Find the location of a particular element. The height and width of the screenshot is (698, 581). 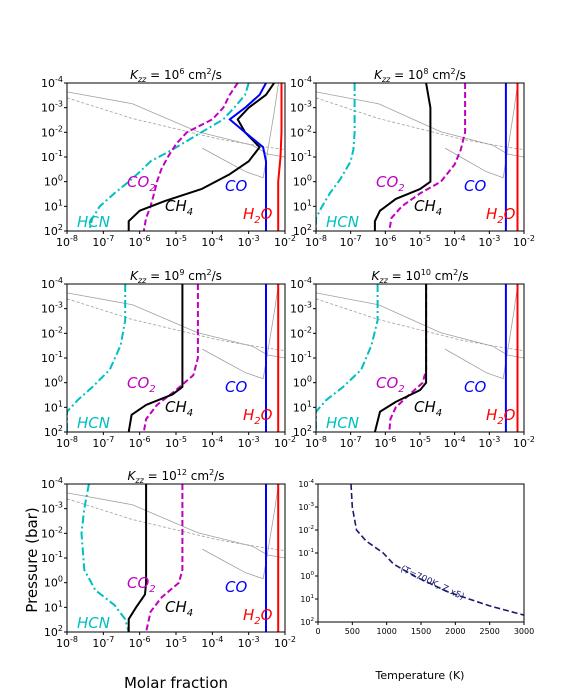

label-hcn: HCN is located at coordinates (342, 423).